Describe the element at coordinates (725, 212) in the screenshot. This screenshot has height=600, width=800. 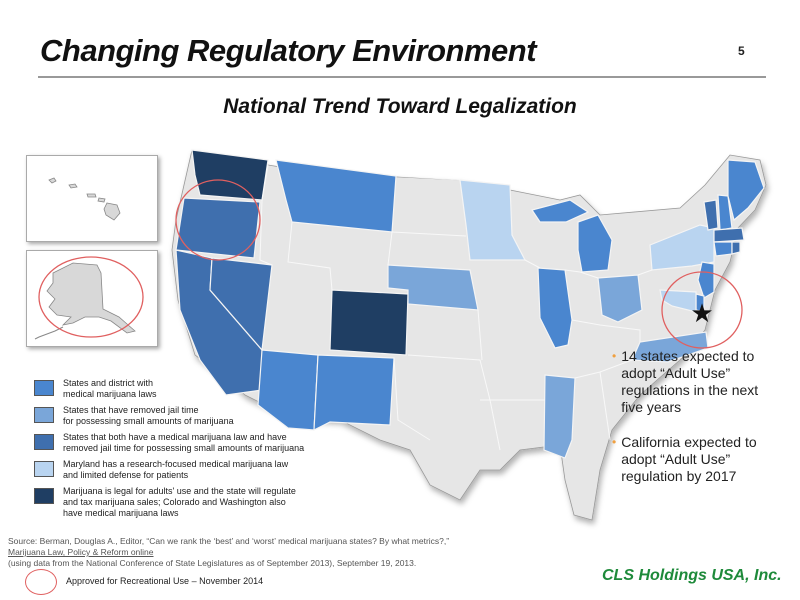
I see `state-new-hampshire` at that location.